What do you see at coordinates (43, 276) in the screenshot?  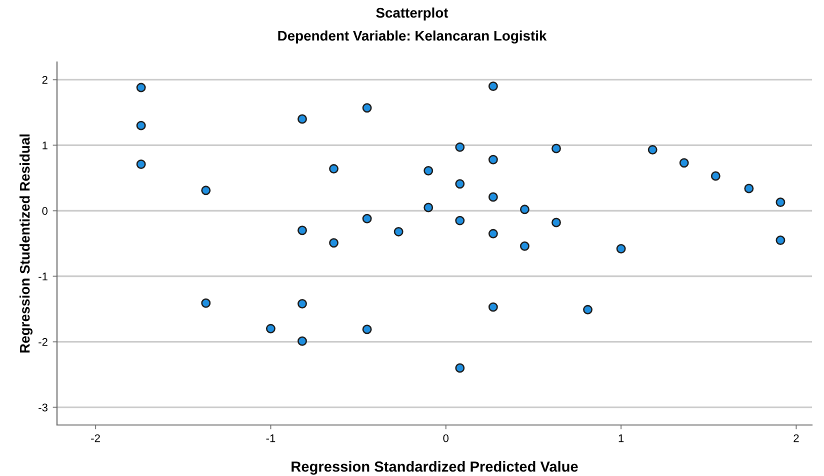 I see `y-tick-label: -1` at bounding box center [43, 276].